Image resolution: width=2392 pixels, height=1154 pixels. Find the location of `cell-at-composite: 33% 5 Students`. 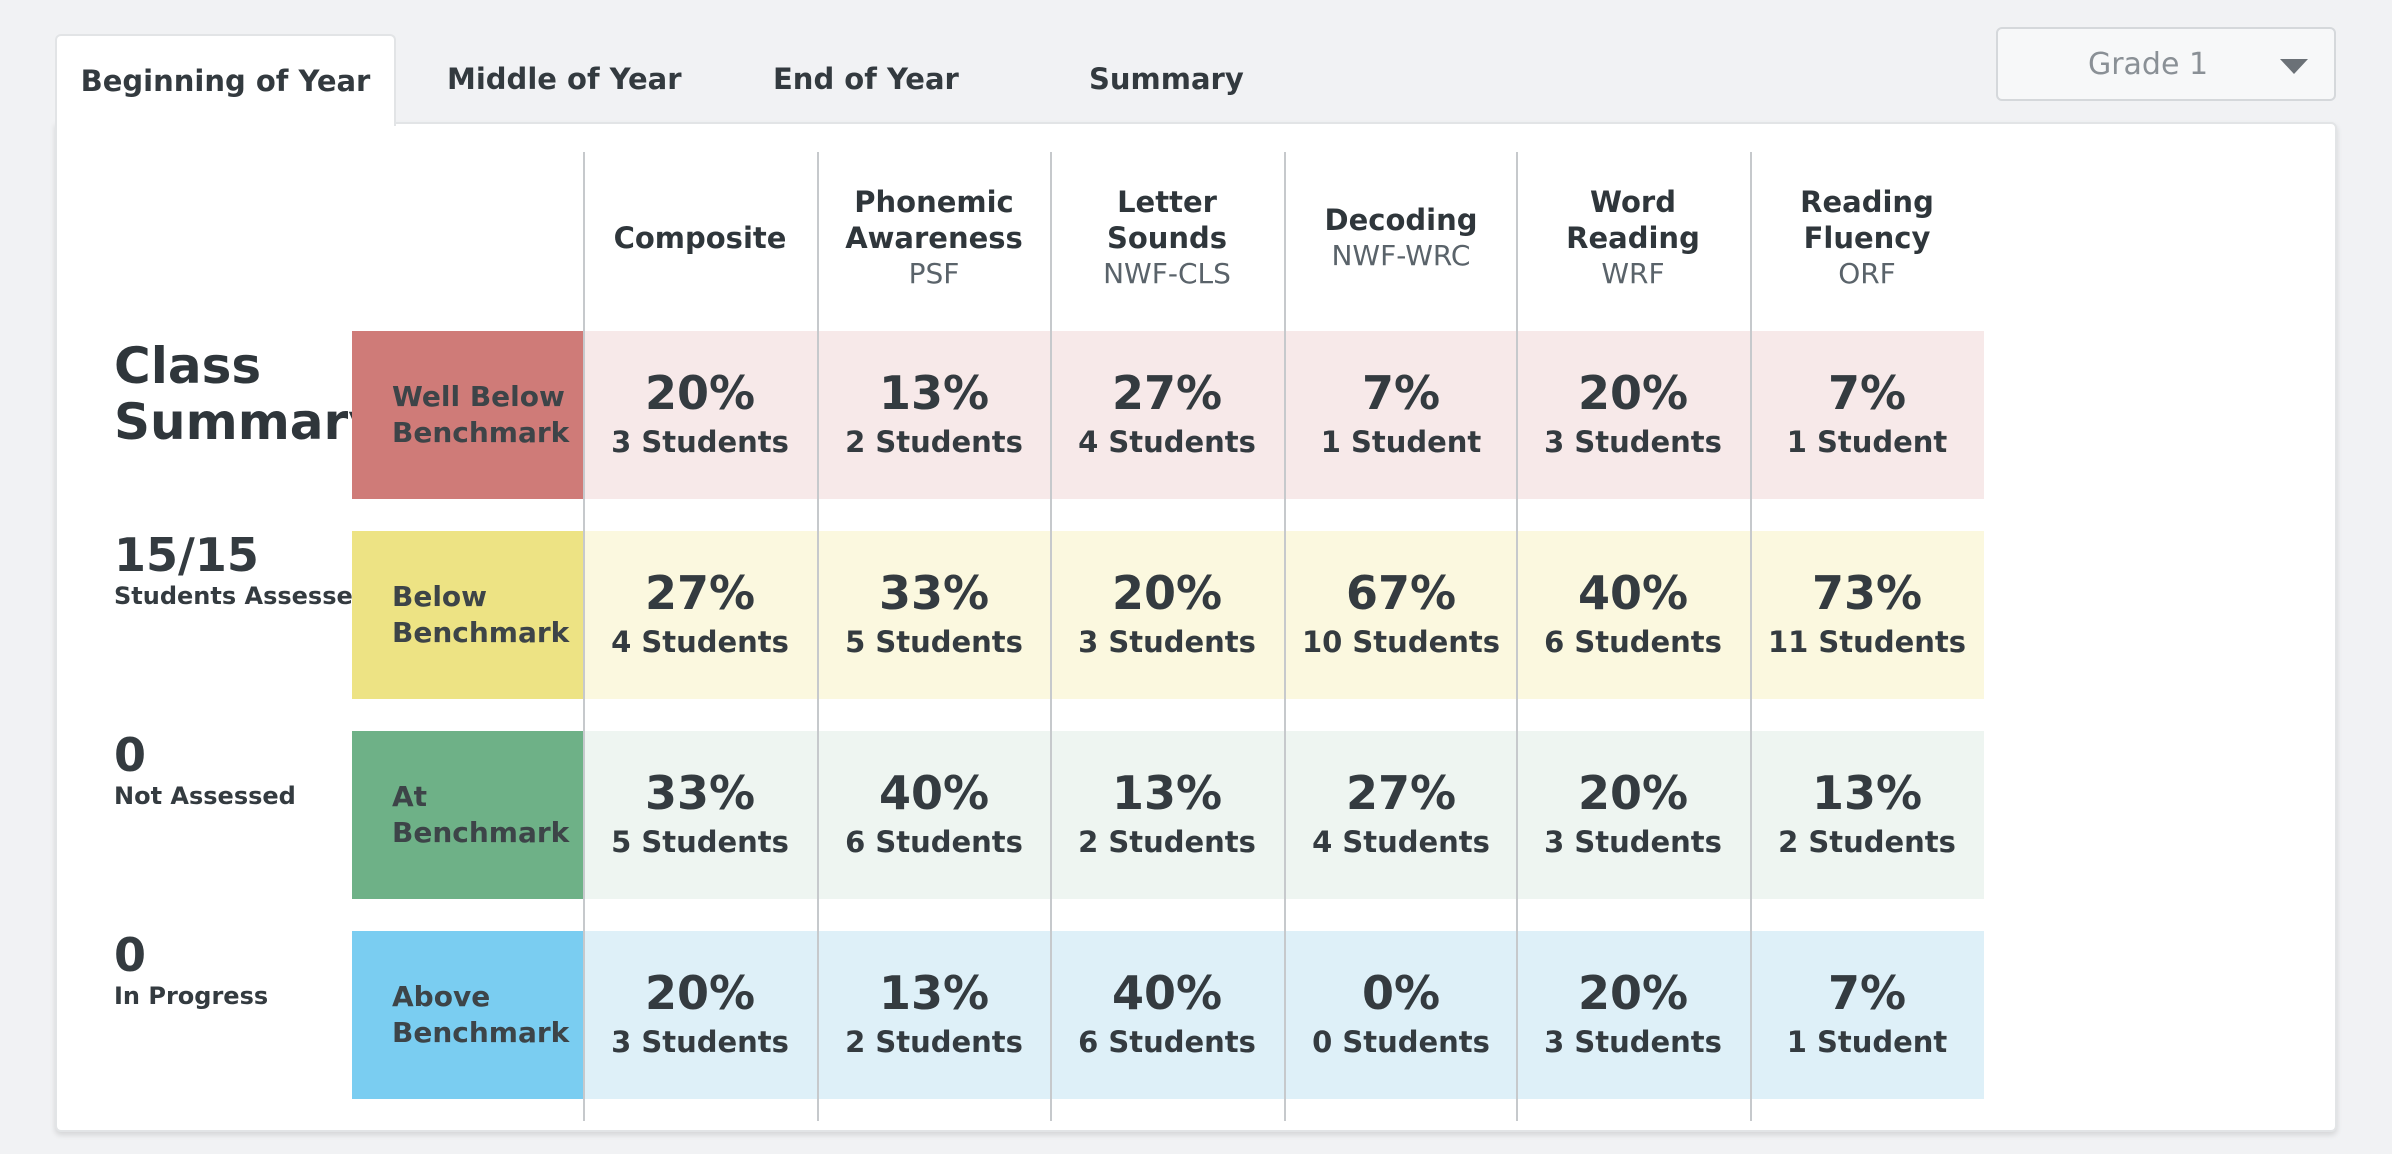

cell-at-composite: 33% 5 Students is located at coordinates (700, 815).